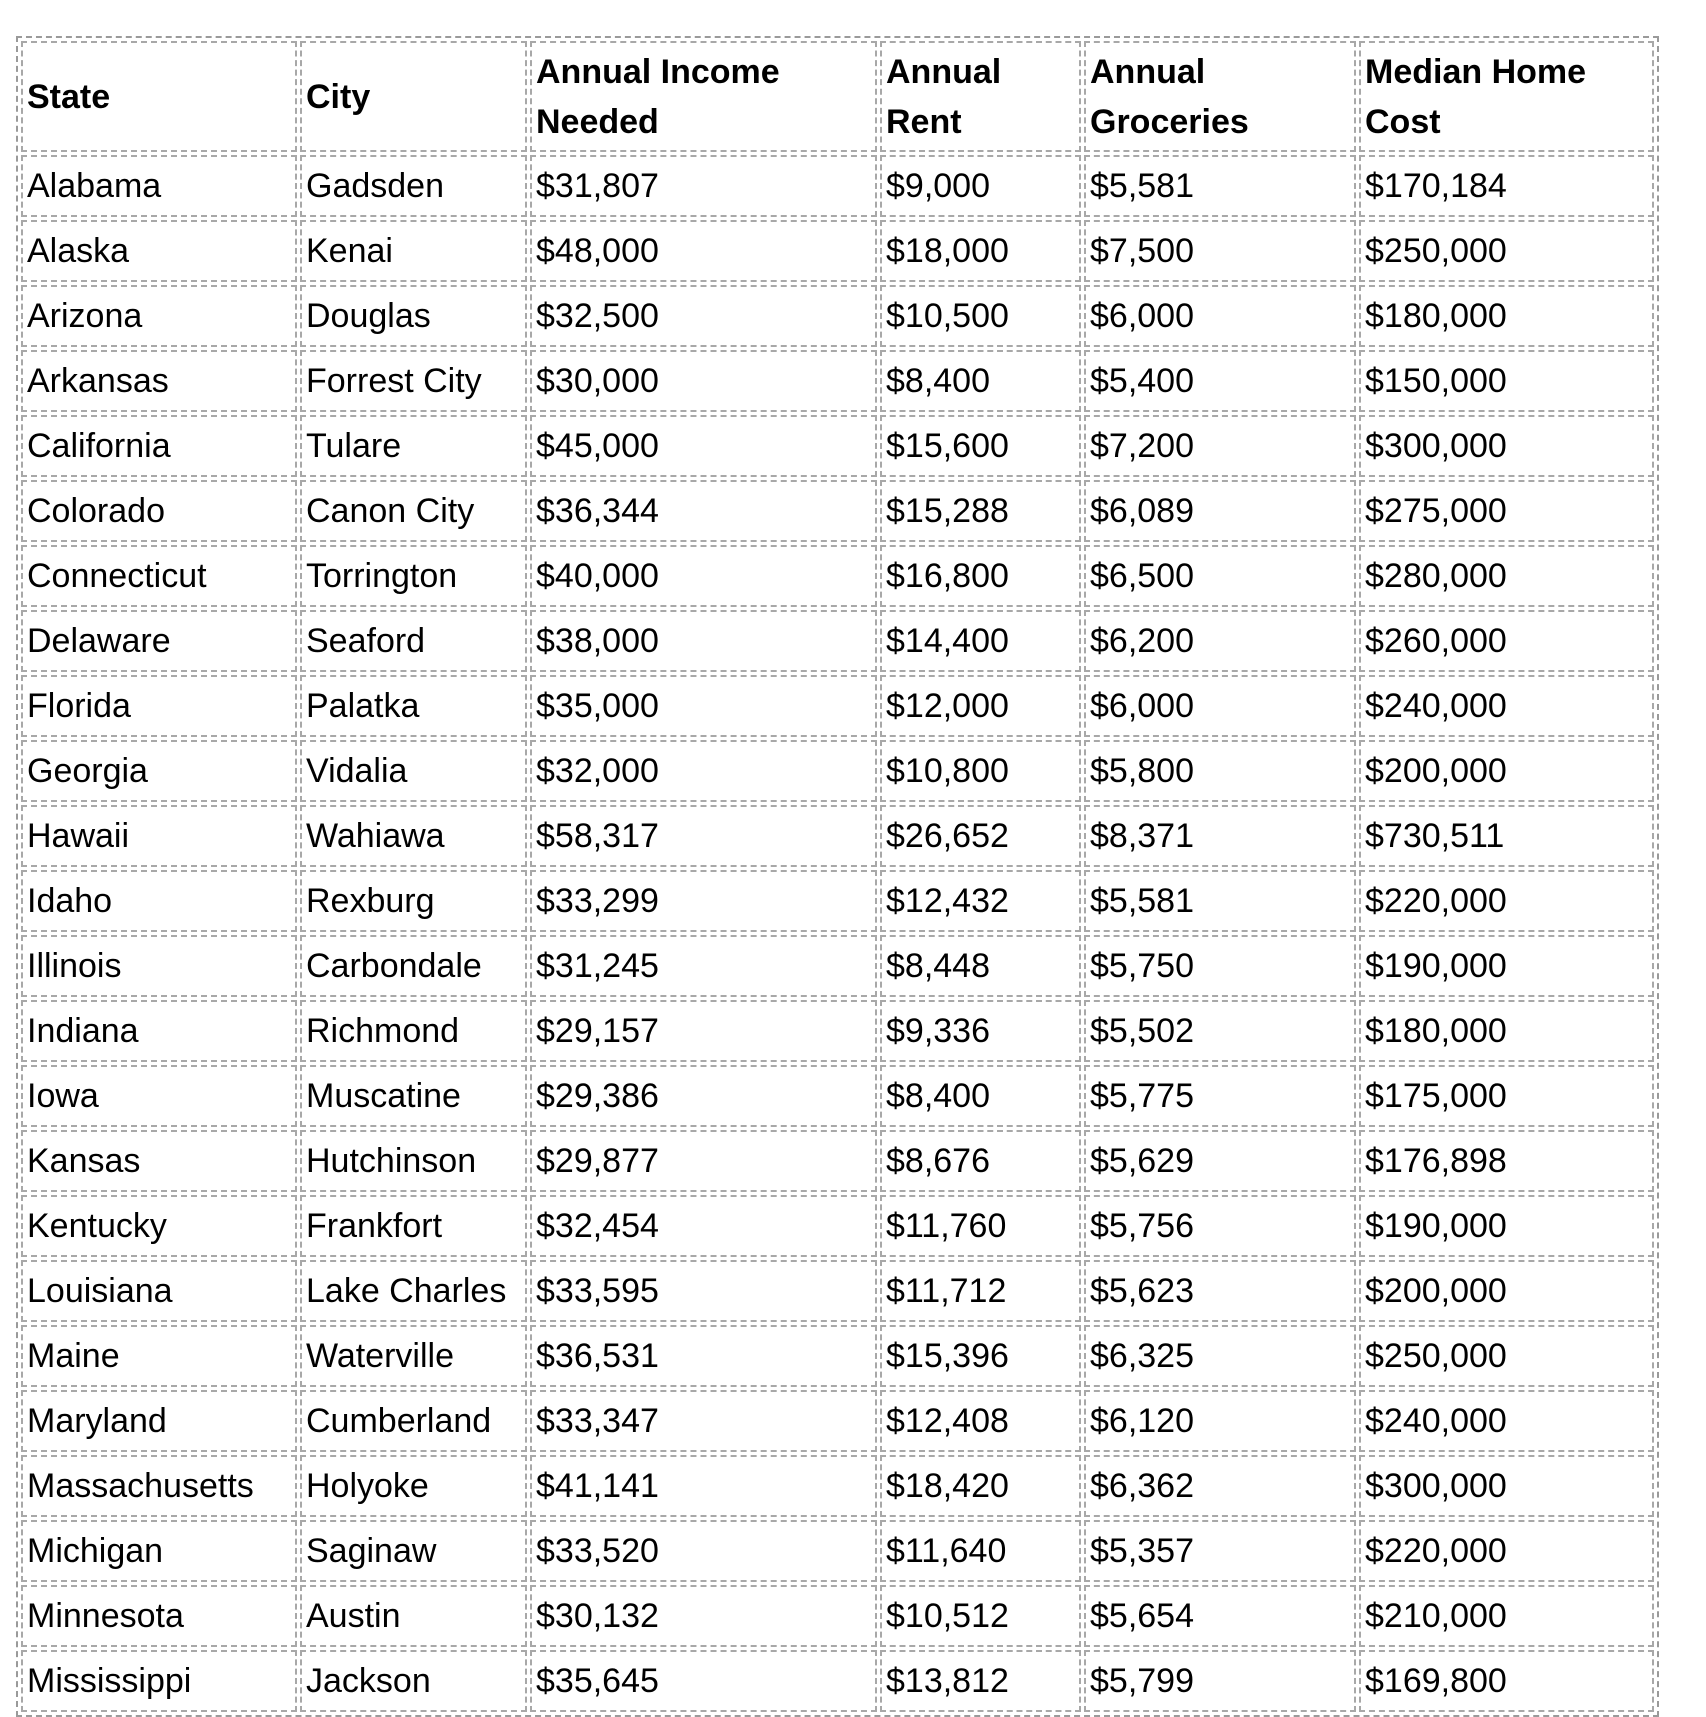  I want to click on table-cell: $30,000, so click(703, 381).